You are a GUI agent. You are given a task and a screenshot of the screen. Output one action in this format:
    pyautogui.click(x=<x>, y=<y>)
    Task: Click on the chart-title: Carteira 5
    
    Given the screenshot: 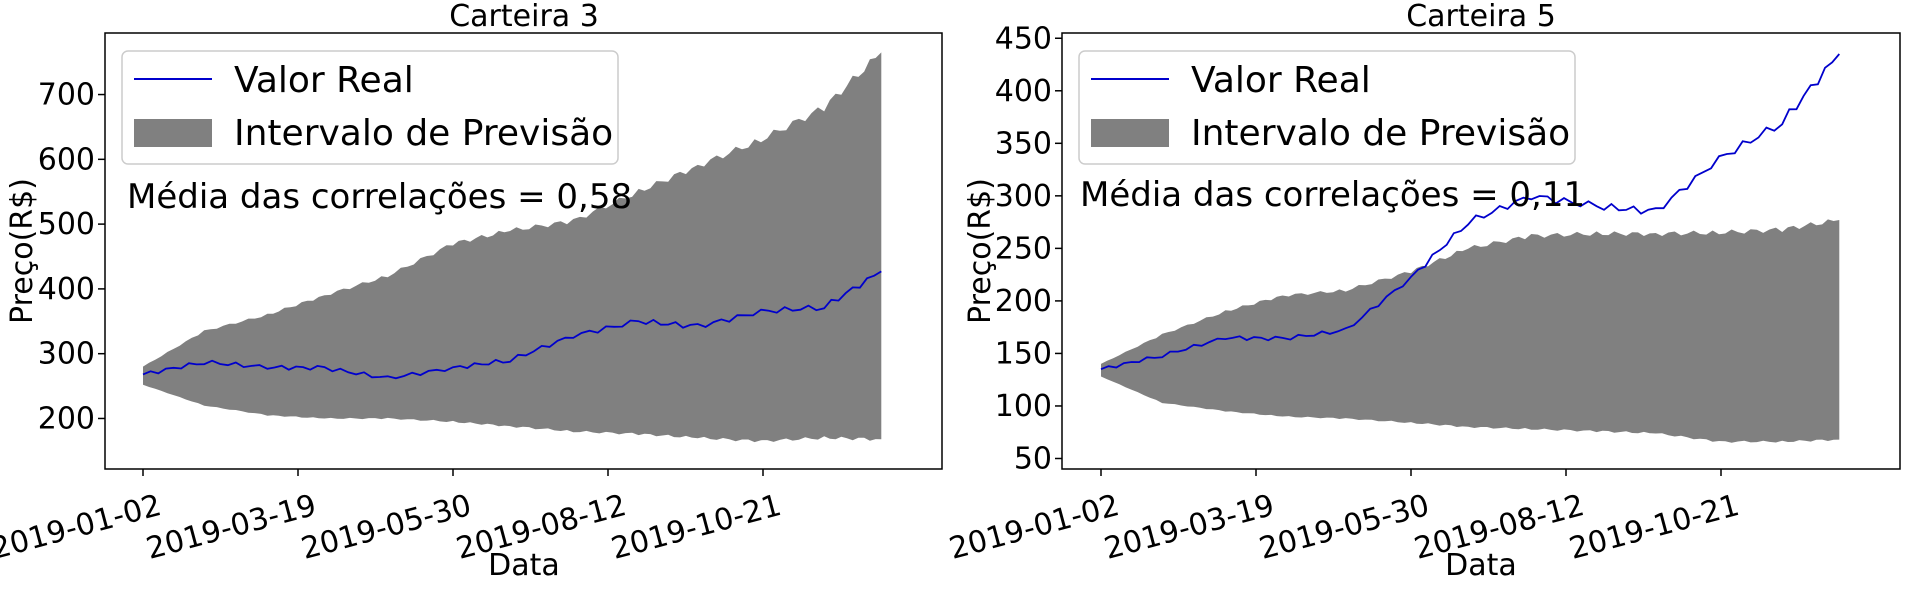 What is the action you would take?
    pyautogui.click(x=1481, y=17)
    